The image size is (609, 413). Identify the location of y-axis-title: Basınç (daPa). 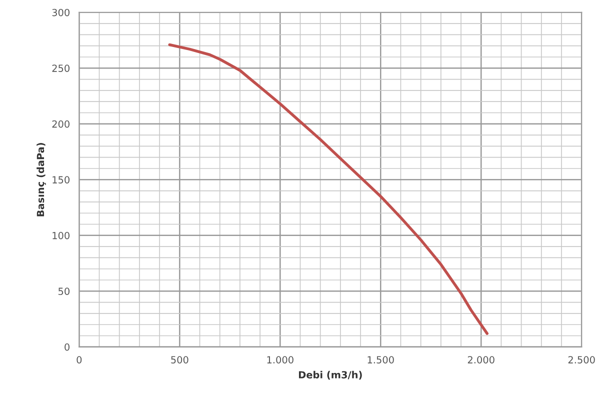
(41, 179).